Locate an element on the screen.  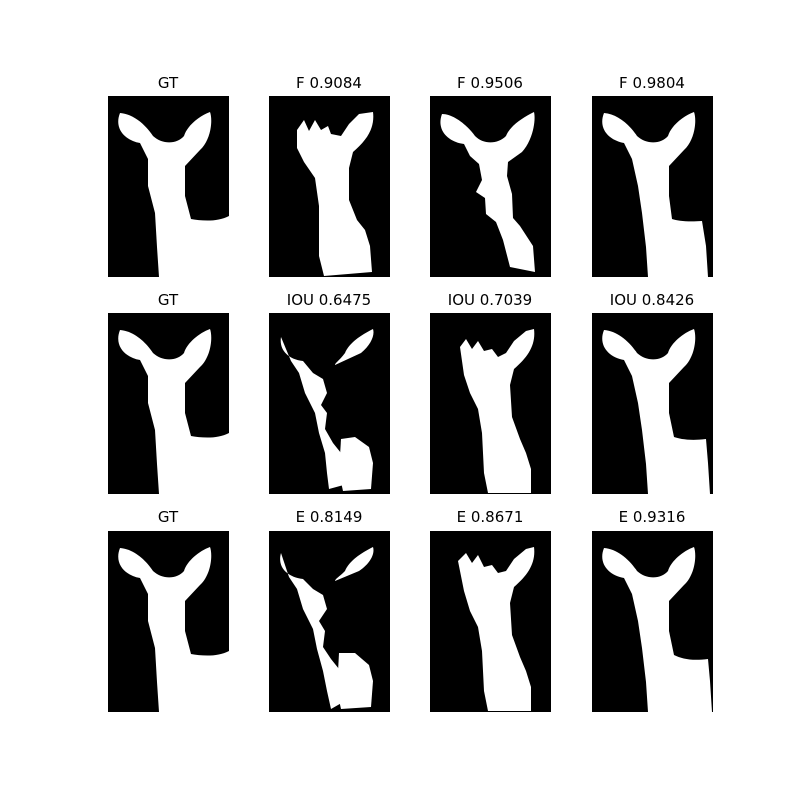
panel-title-r2-c3: E 0.9316 is located at coordinates (652, 517).